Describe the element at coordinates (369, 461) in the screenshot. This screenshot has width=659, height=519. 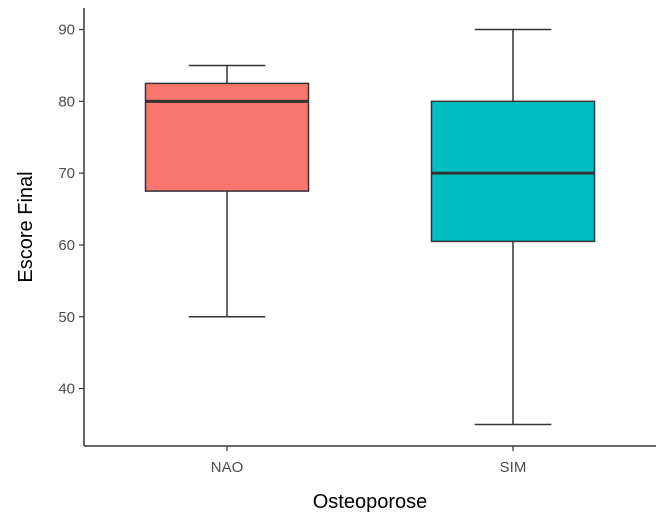
I see `x-axis-ticks: NAO SIM` at that location.